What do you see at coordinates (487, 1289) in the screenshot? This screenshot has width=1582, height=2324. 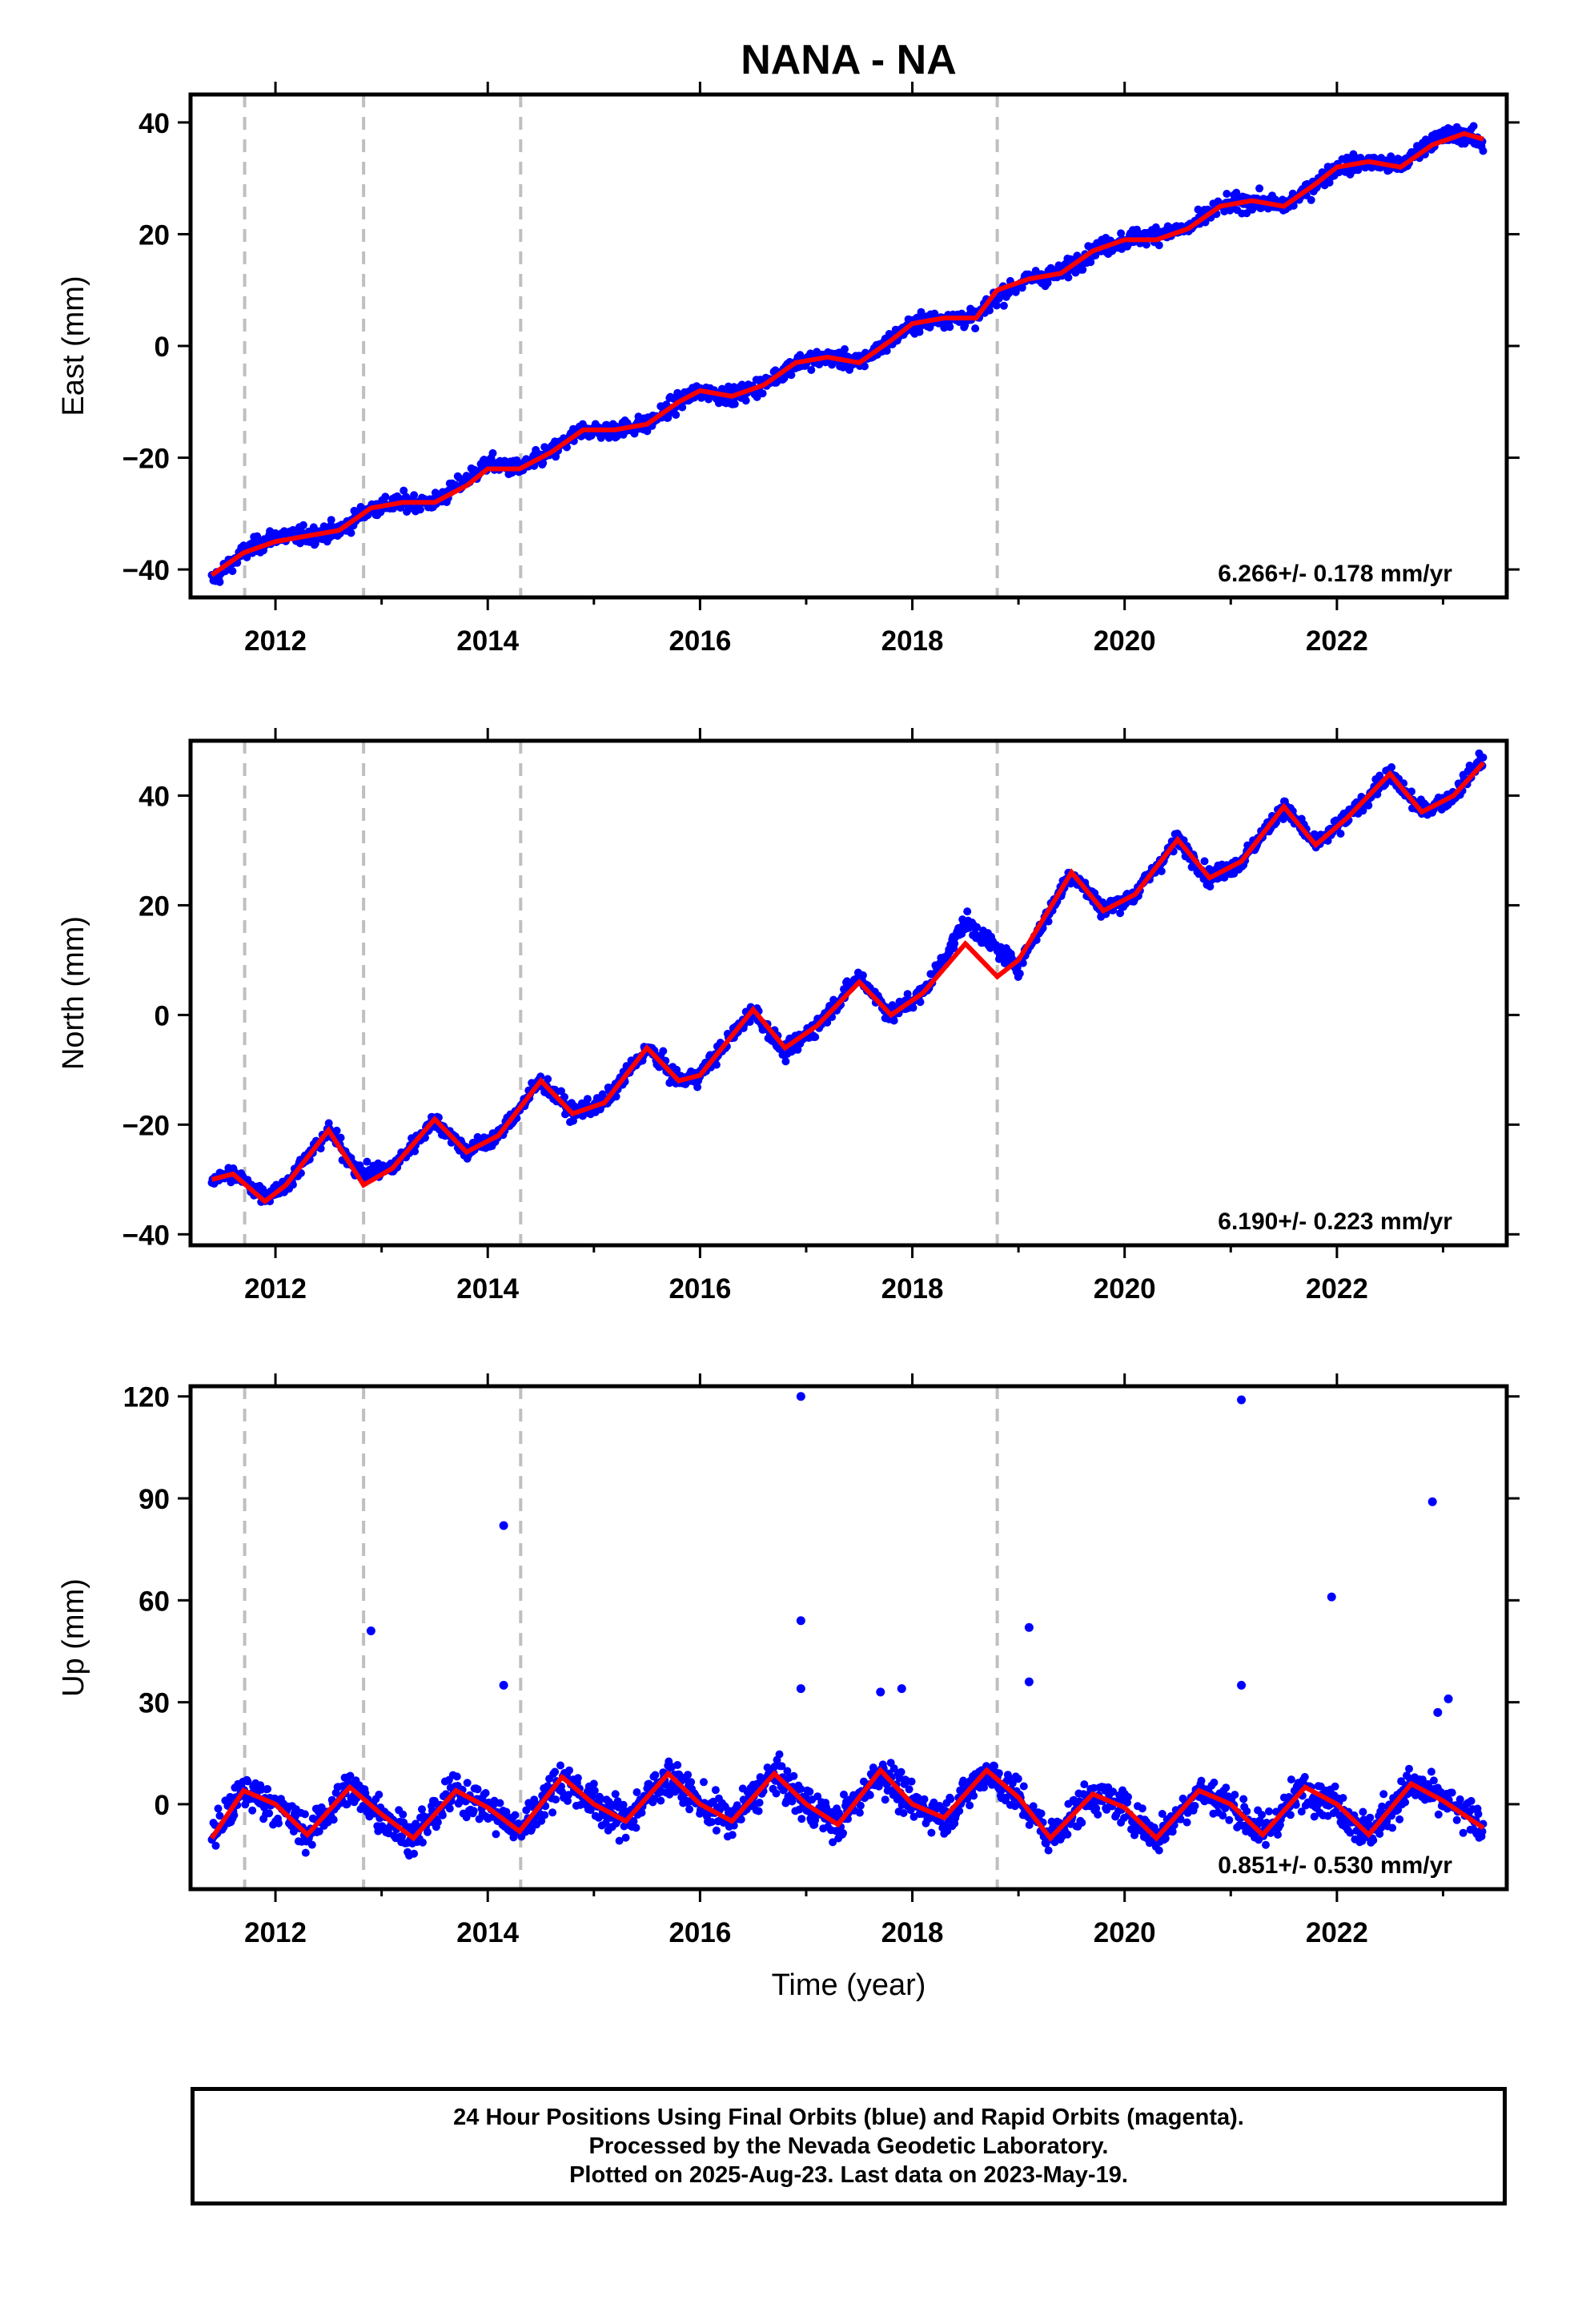 I see `x-tick-label: 2014` at bounding box center [487, 1289].